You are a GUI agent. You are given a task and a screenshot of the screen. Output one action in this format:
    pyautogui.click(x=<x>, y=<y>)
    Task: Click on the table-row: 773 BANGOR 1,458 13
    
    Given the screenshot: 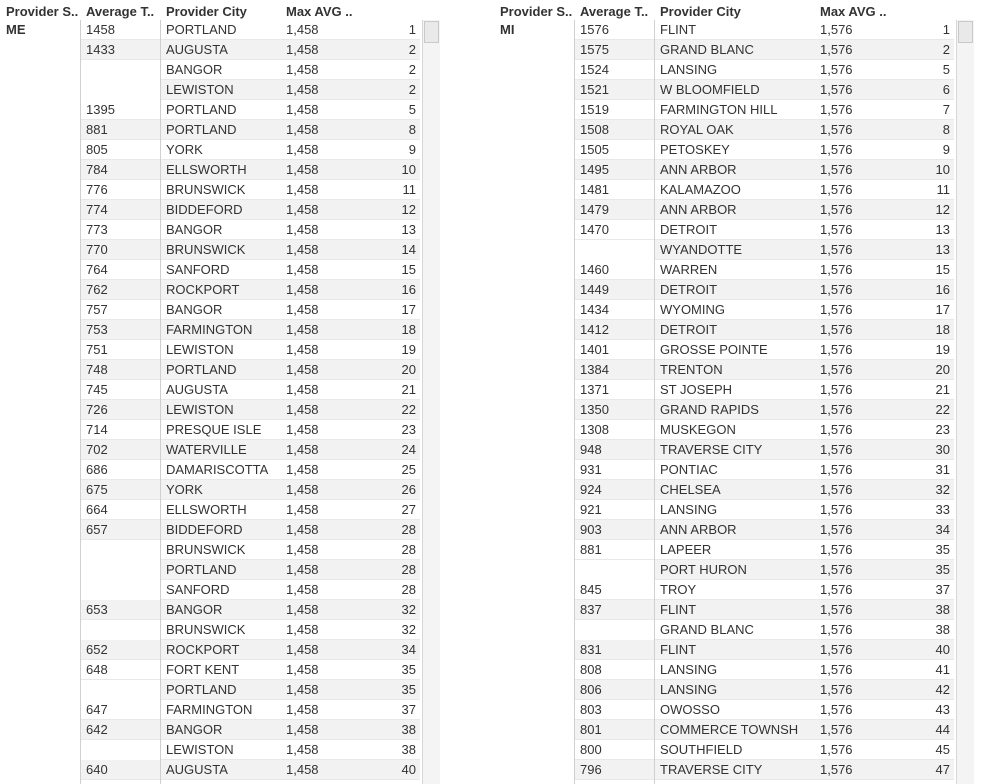 What is the action you would take?
    pyautogui.click(x=210, y=230)
    